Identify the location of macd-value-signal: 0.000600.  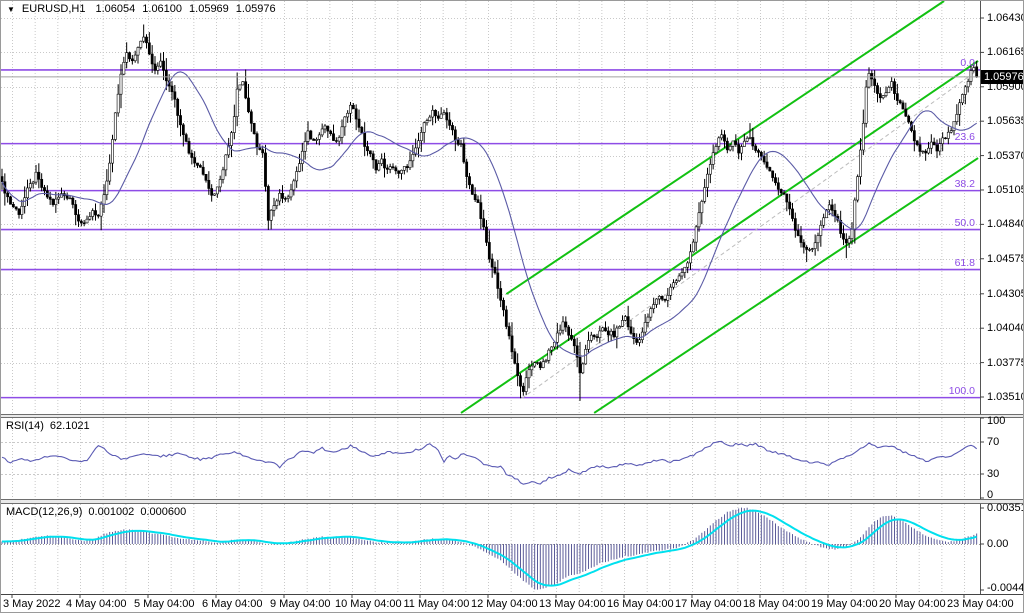
(163, 512).